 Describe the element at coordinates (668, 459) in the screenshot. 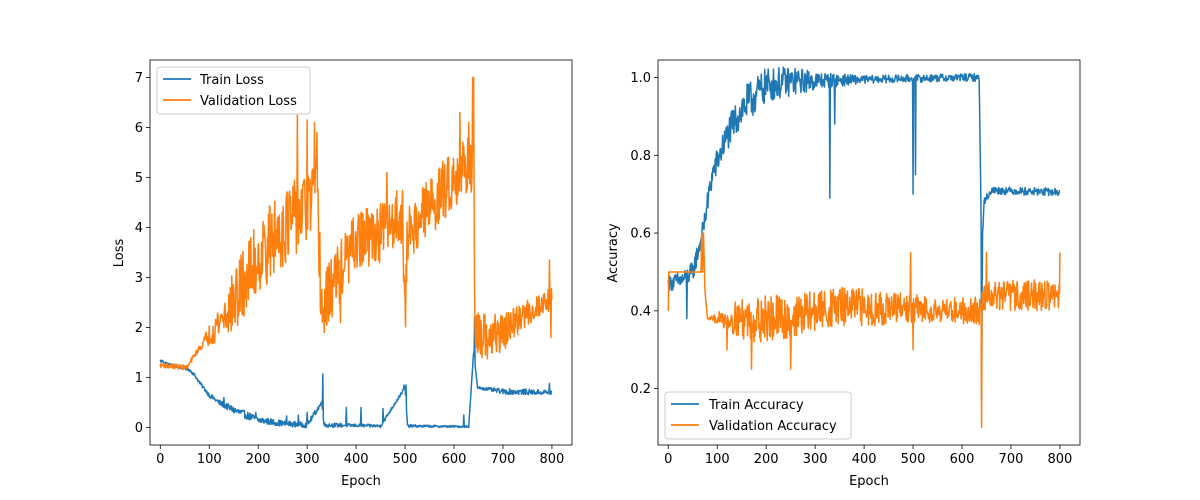

I see `accuracy-x-tick-label: 0` at that location.